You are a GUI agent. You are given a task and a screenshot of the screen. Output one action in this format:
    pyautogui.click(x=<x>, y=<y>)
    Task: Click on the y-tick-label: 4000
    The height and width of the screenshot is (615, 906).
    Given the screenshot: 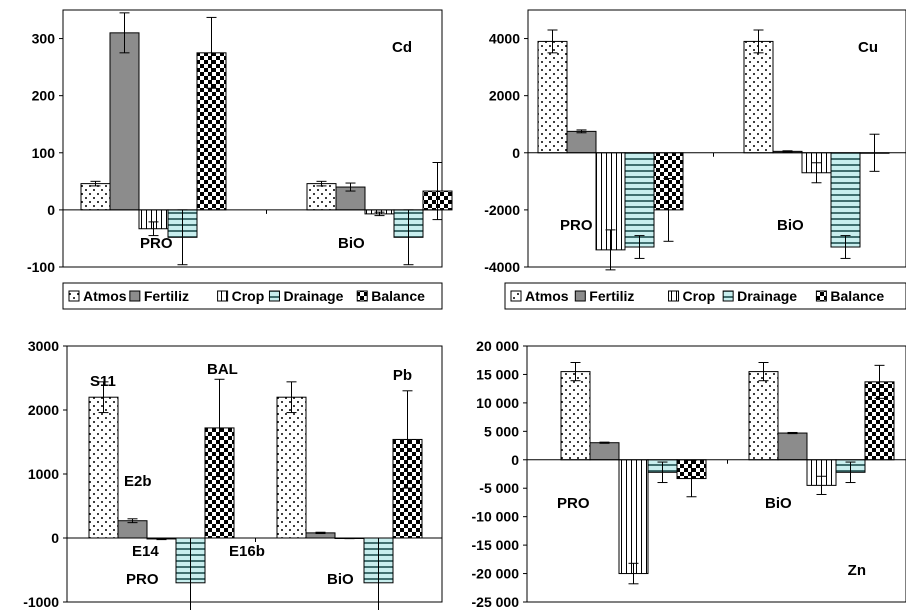 What is the action you would take?
    pyautogui.click(x=504, y=39)
    